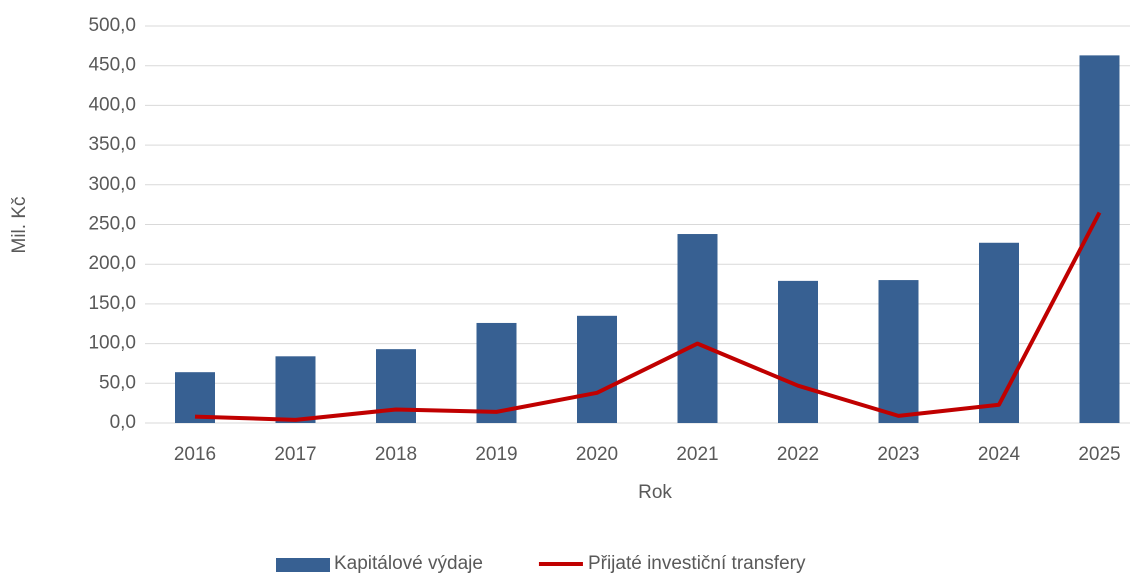 This screenshot has height=574, width=1137. I want to click on y-tick-label: 450,0, so click(112, 65).